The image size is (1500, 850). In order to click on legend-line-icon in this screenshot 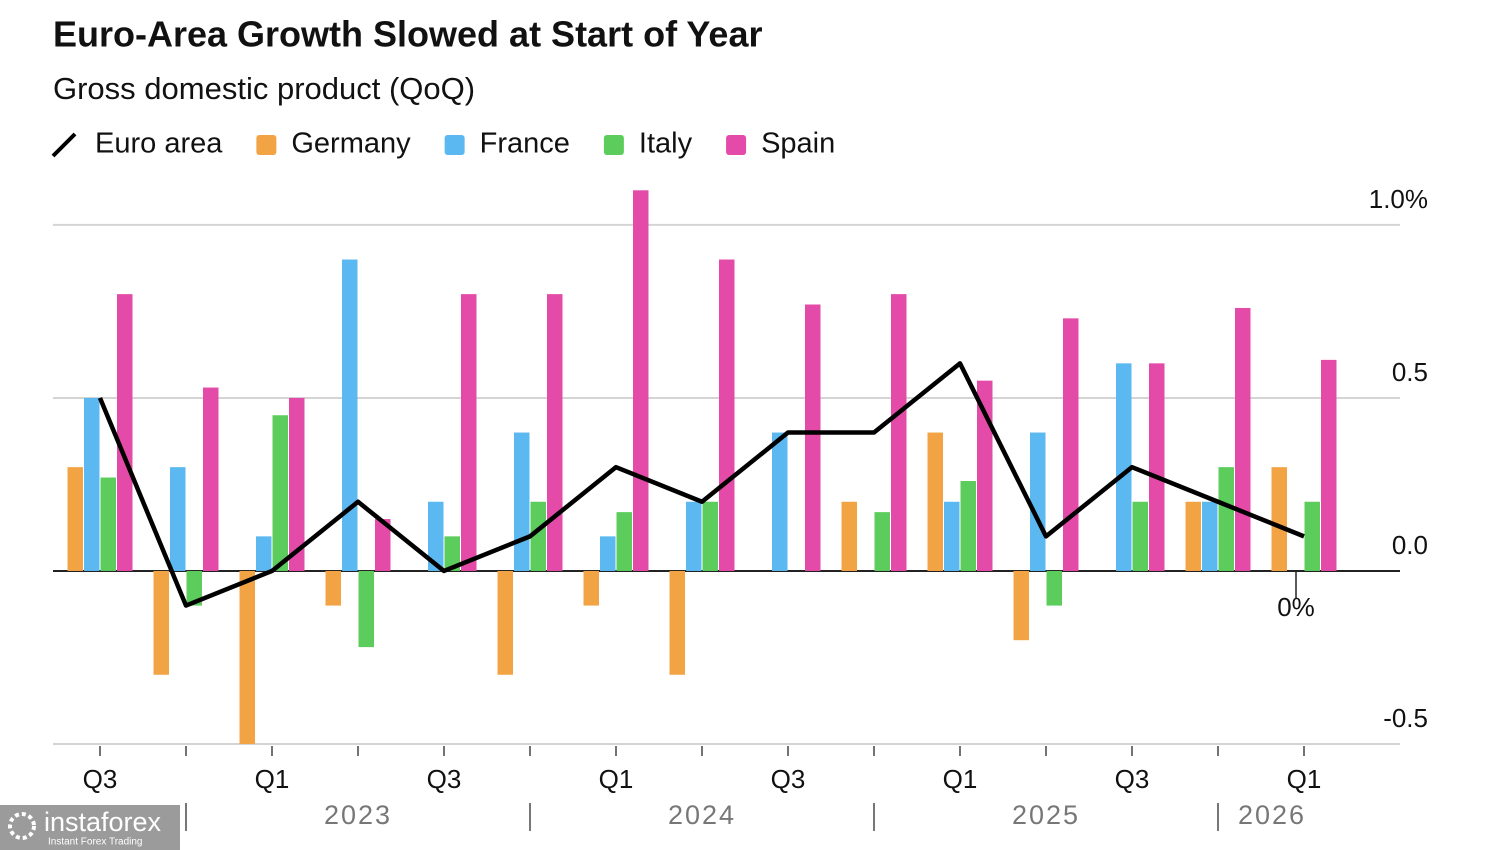, I will do `click(64, 145)`.